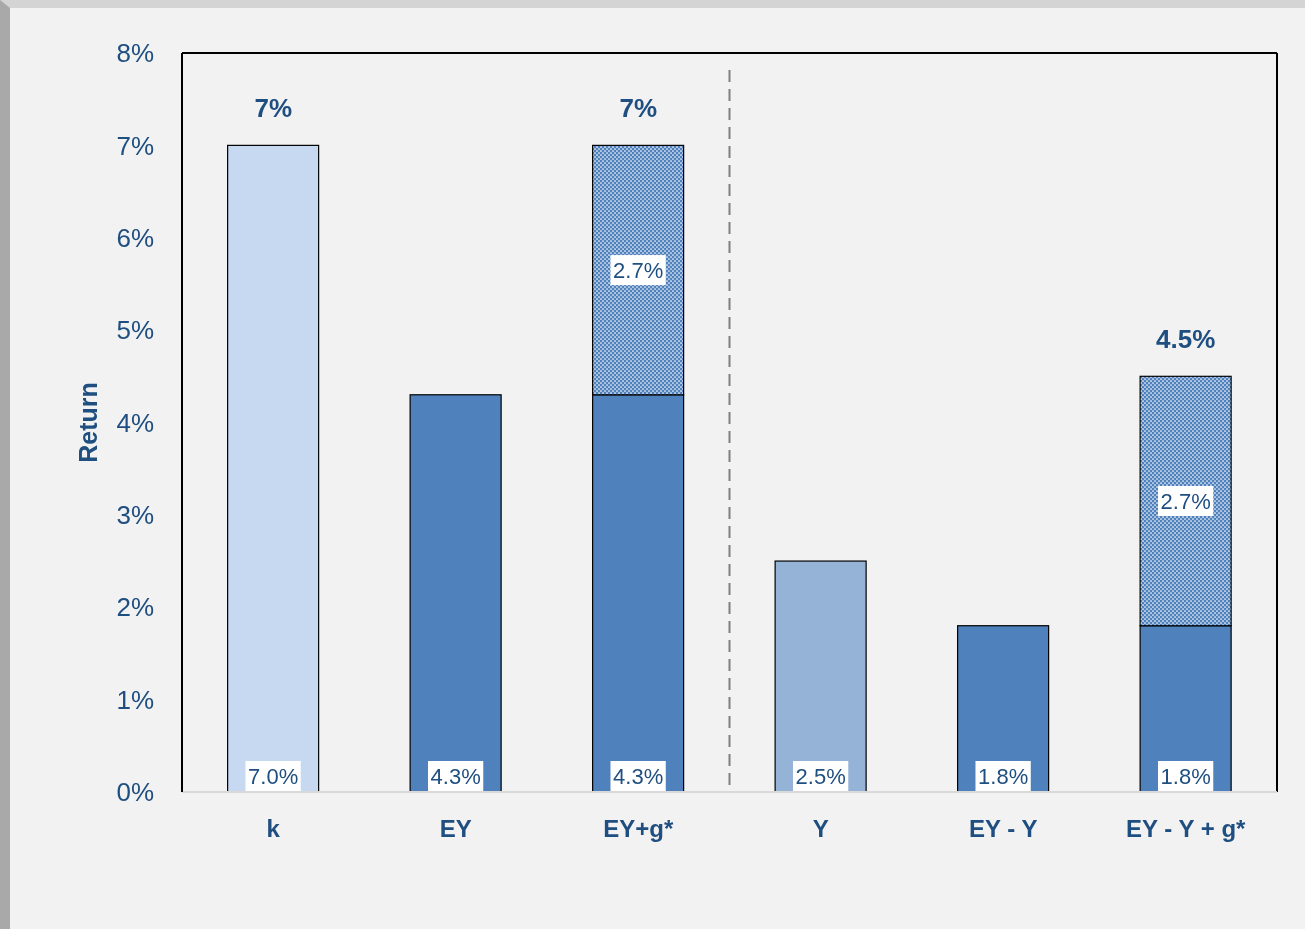 This screenshot has height=929, width=1305. What do you see at coordinates (273, 776) in the screenshot?
I see `data-label: 7.0%` at bounding box center [273, 776].